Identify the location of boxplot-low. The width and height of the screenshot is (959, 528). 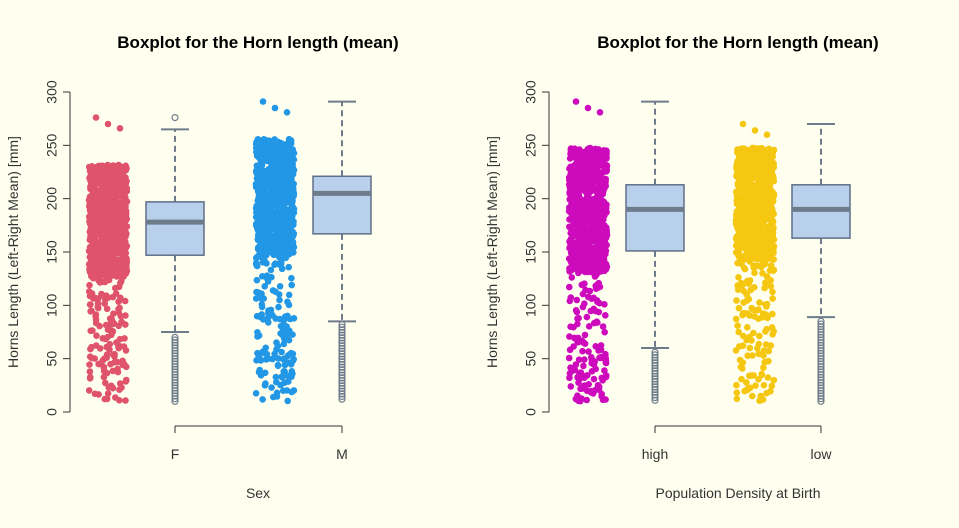
(821, 264).